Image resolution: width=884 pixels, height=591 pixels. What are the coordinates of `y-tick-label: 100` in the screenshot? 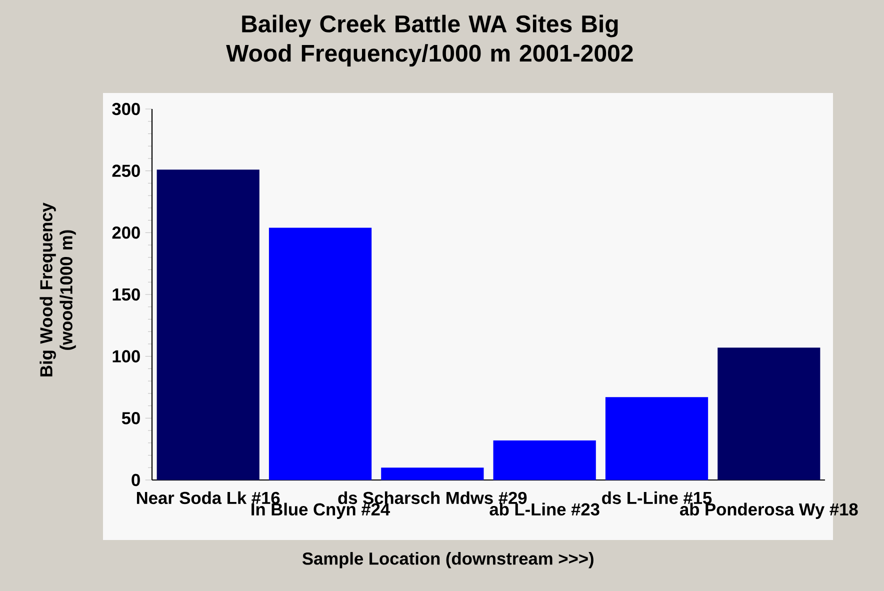 It's located at (126, 356).